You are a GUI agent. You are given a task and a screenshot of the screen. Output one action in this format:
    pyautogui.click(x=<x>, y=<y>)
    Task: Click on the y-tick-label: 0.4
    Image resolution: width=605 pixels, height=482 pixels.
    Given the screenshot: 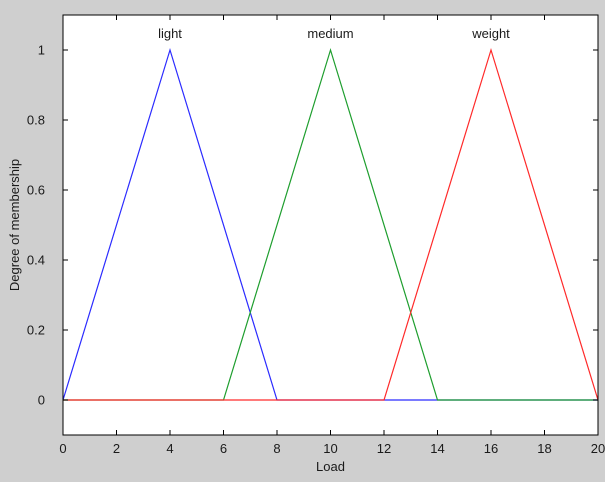 What is the action you would take?
    pyautogui.click(x=36, y=260)
    